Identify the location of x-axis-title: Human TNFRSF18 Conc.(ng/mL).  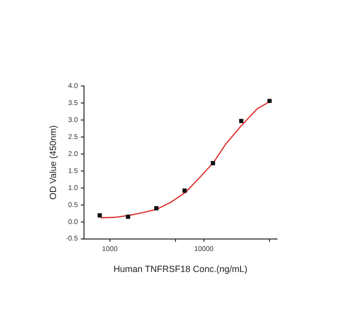
(180, 269).